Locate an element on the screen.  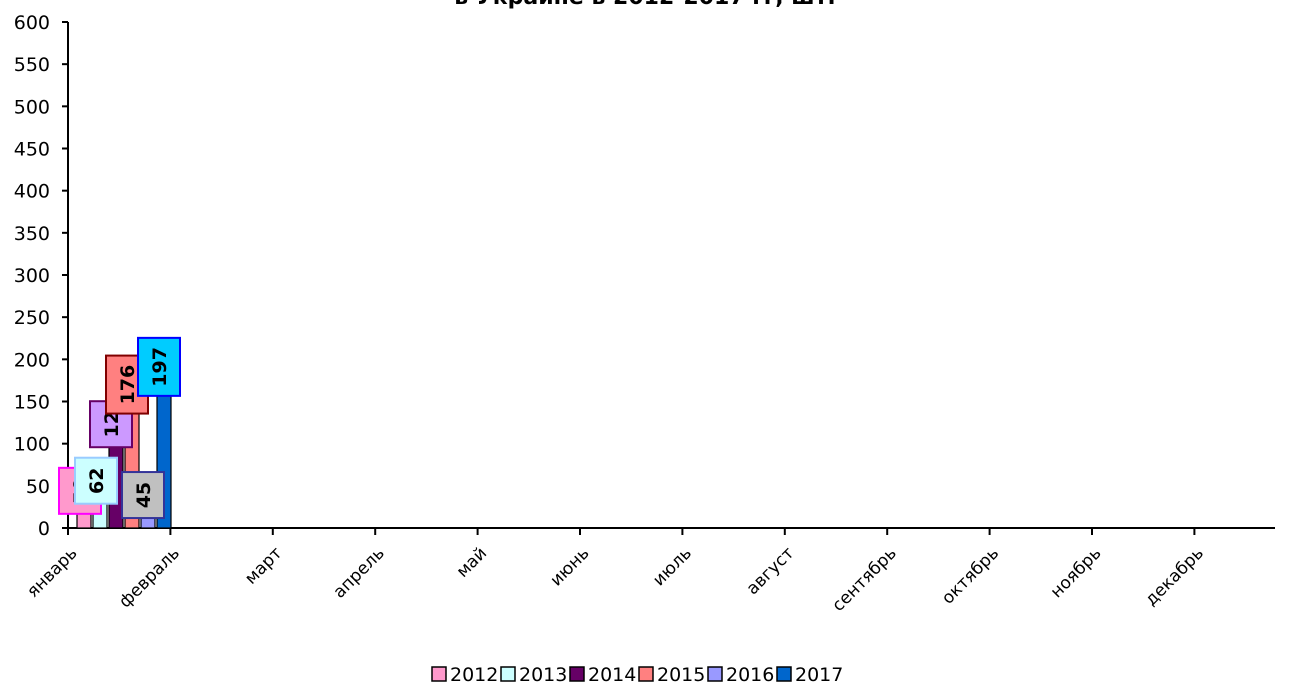
data-label-box-2017 is located at coordinates (159, 366).